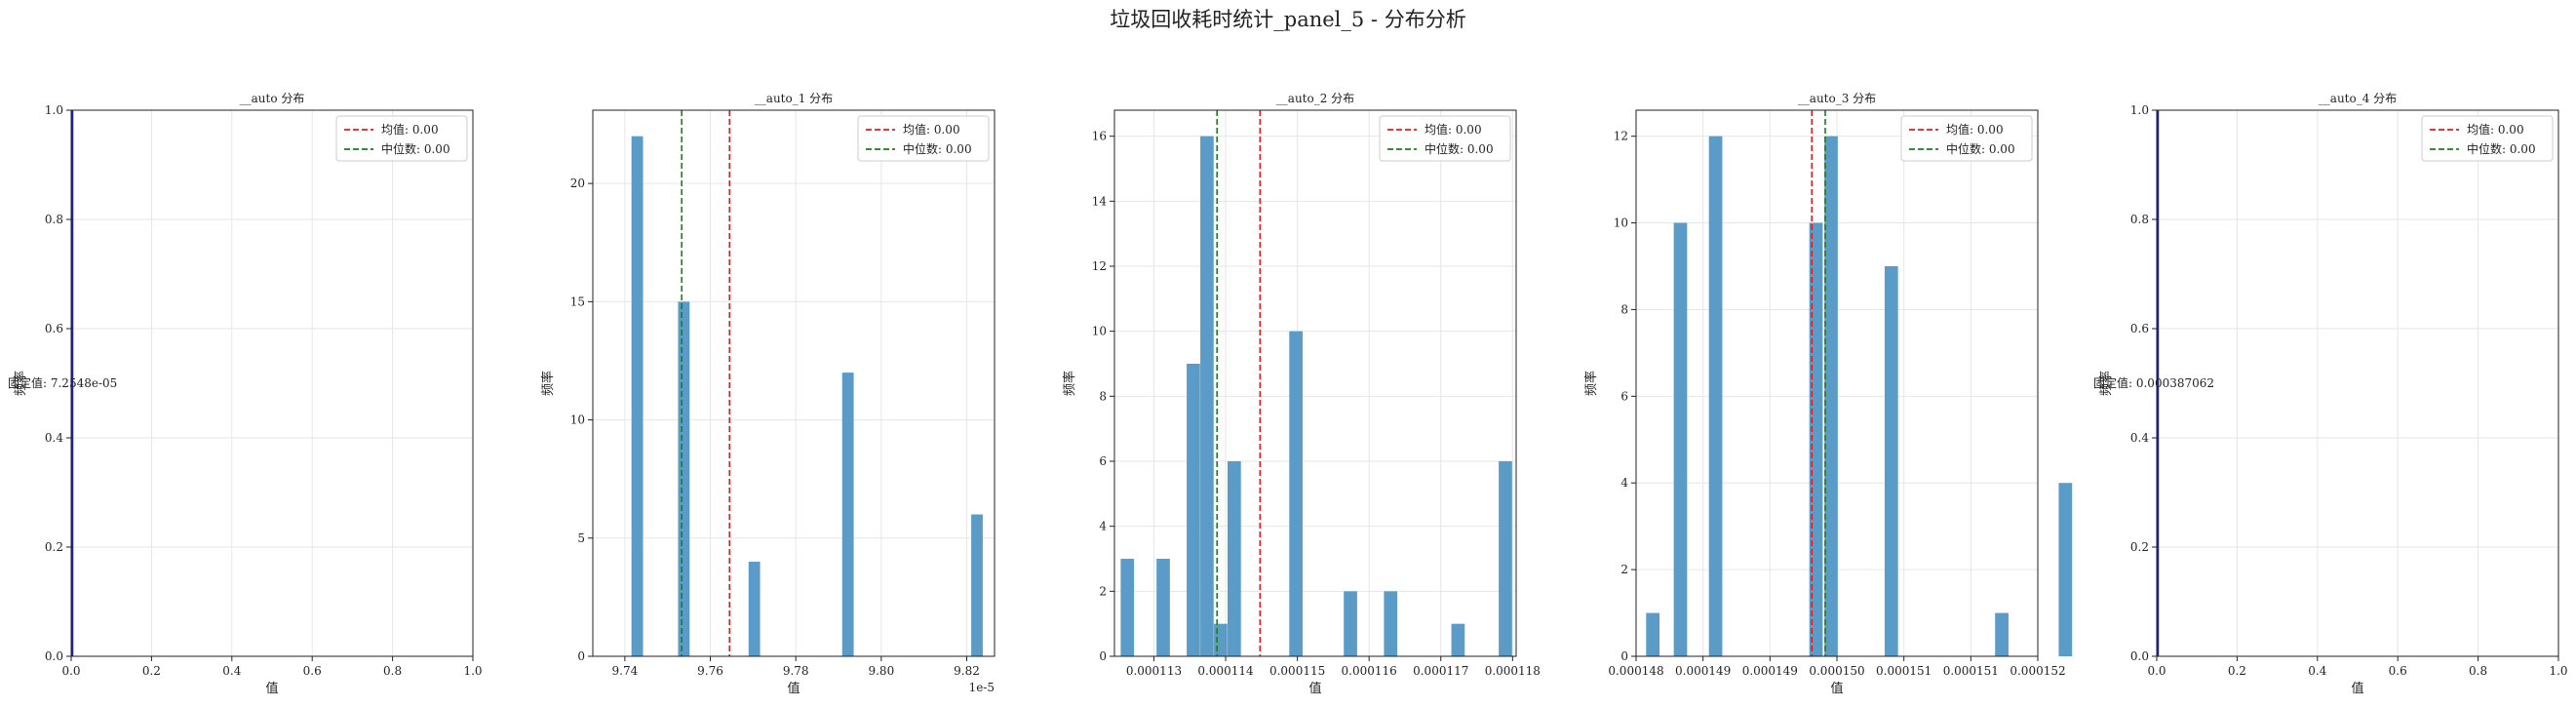 This screenshot has height=707, width=2576. I want to click on x-tick-label: 0.000151, so click(1904, 671).